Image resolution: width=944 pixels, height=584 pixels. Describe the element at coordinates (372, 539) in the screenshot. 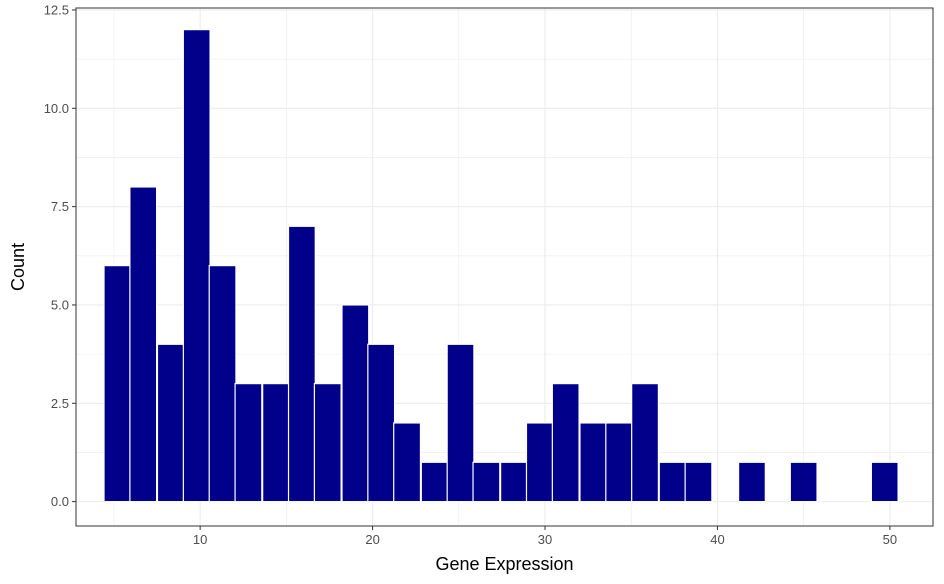

I see `x-tick-label: 20` at that location.